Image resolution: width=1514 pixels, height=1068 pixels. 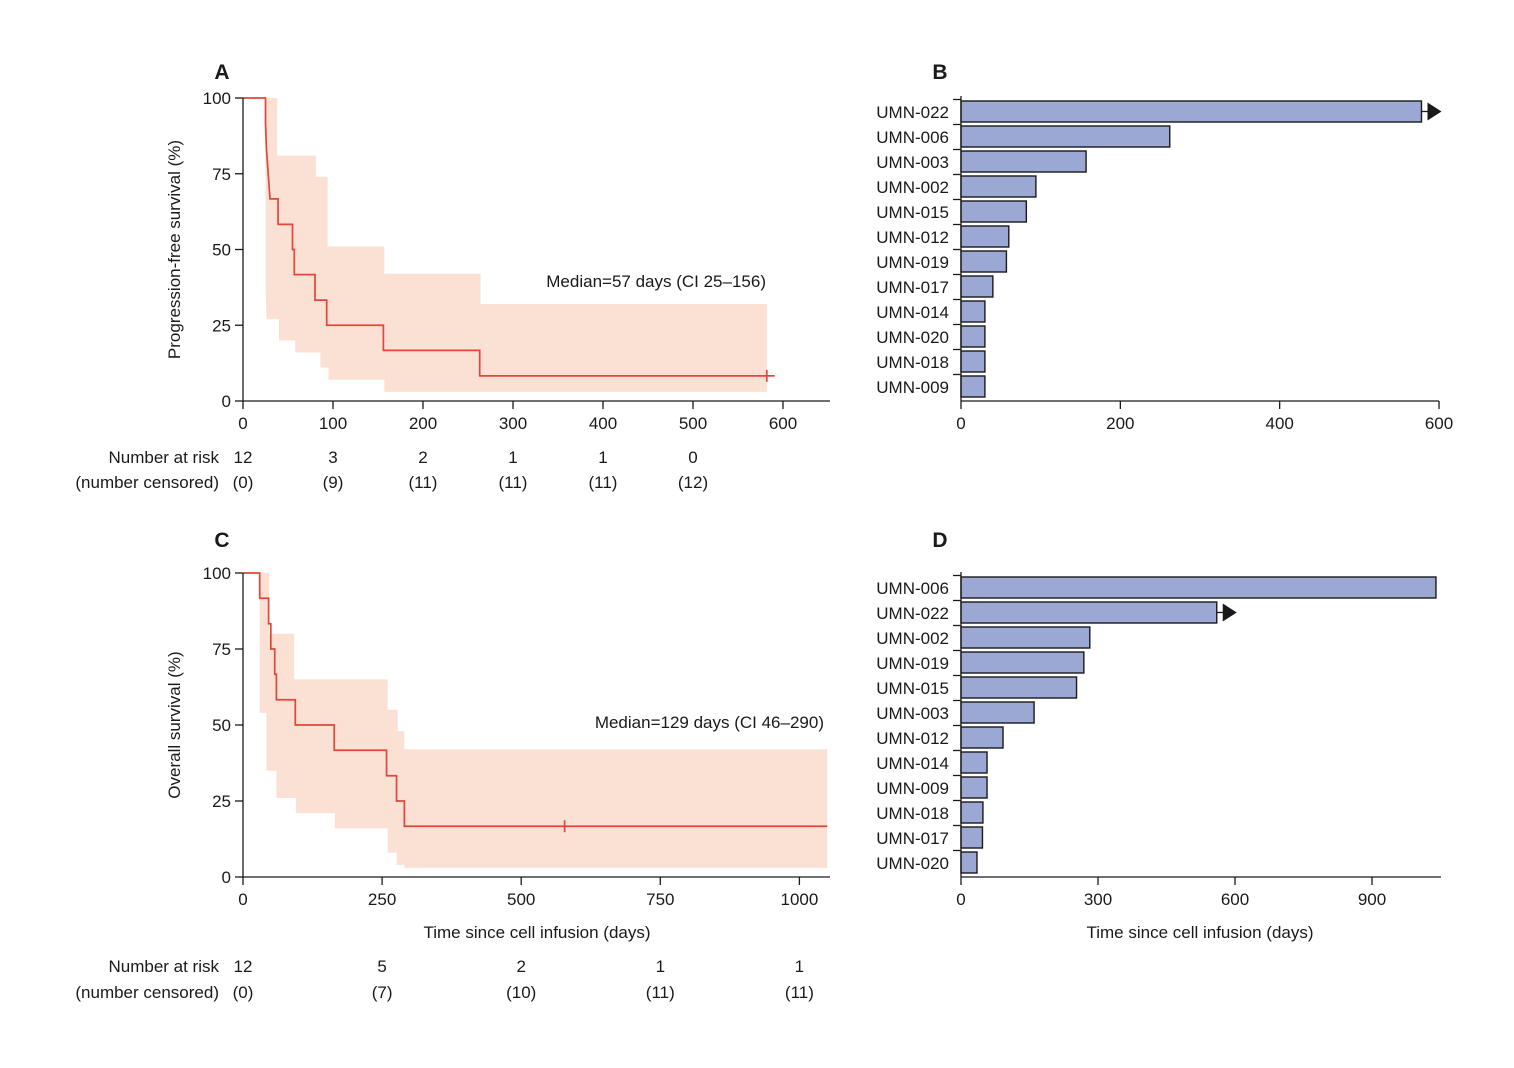 What do you see at coordinates (912, 788) in the screenshot?
I see `bar-label: UMN-009` at bounding box center [912, 788].